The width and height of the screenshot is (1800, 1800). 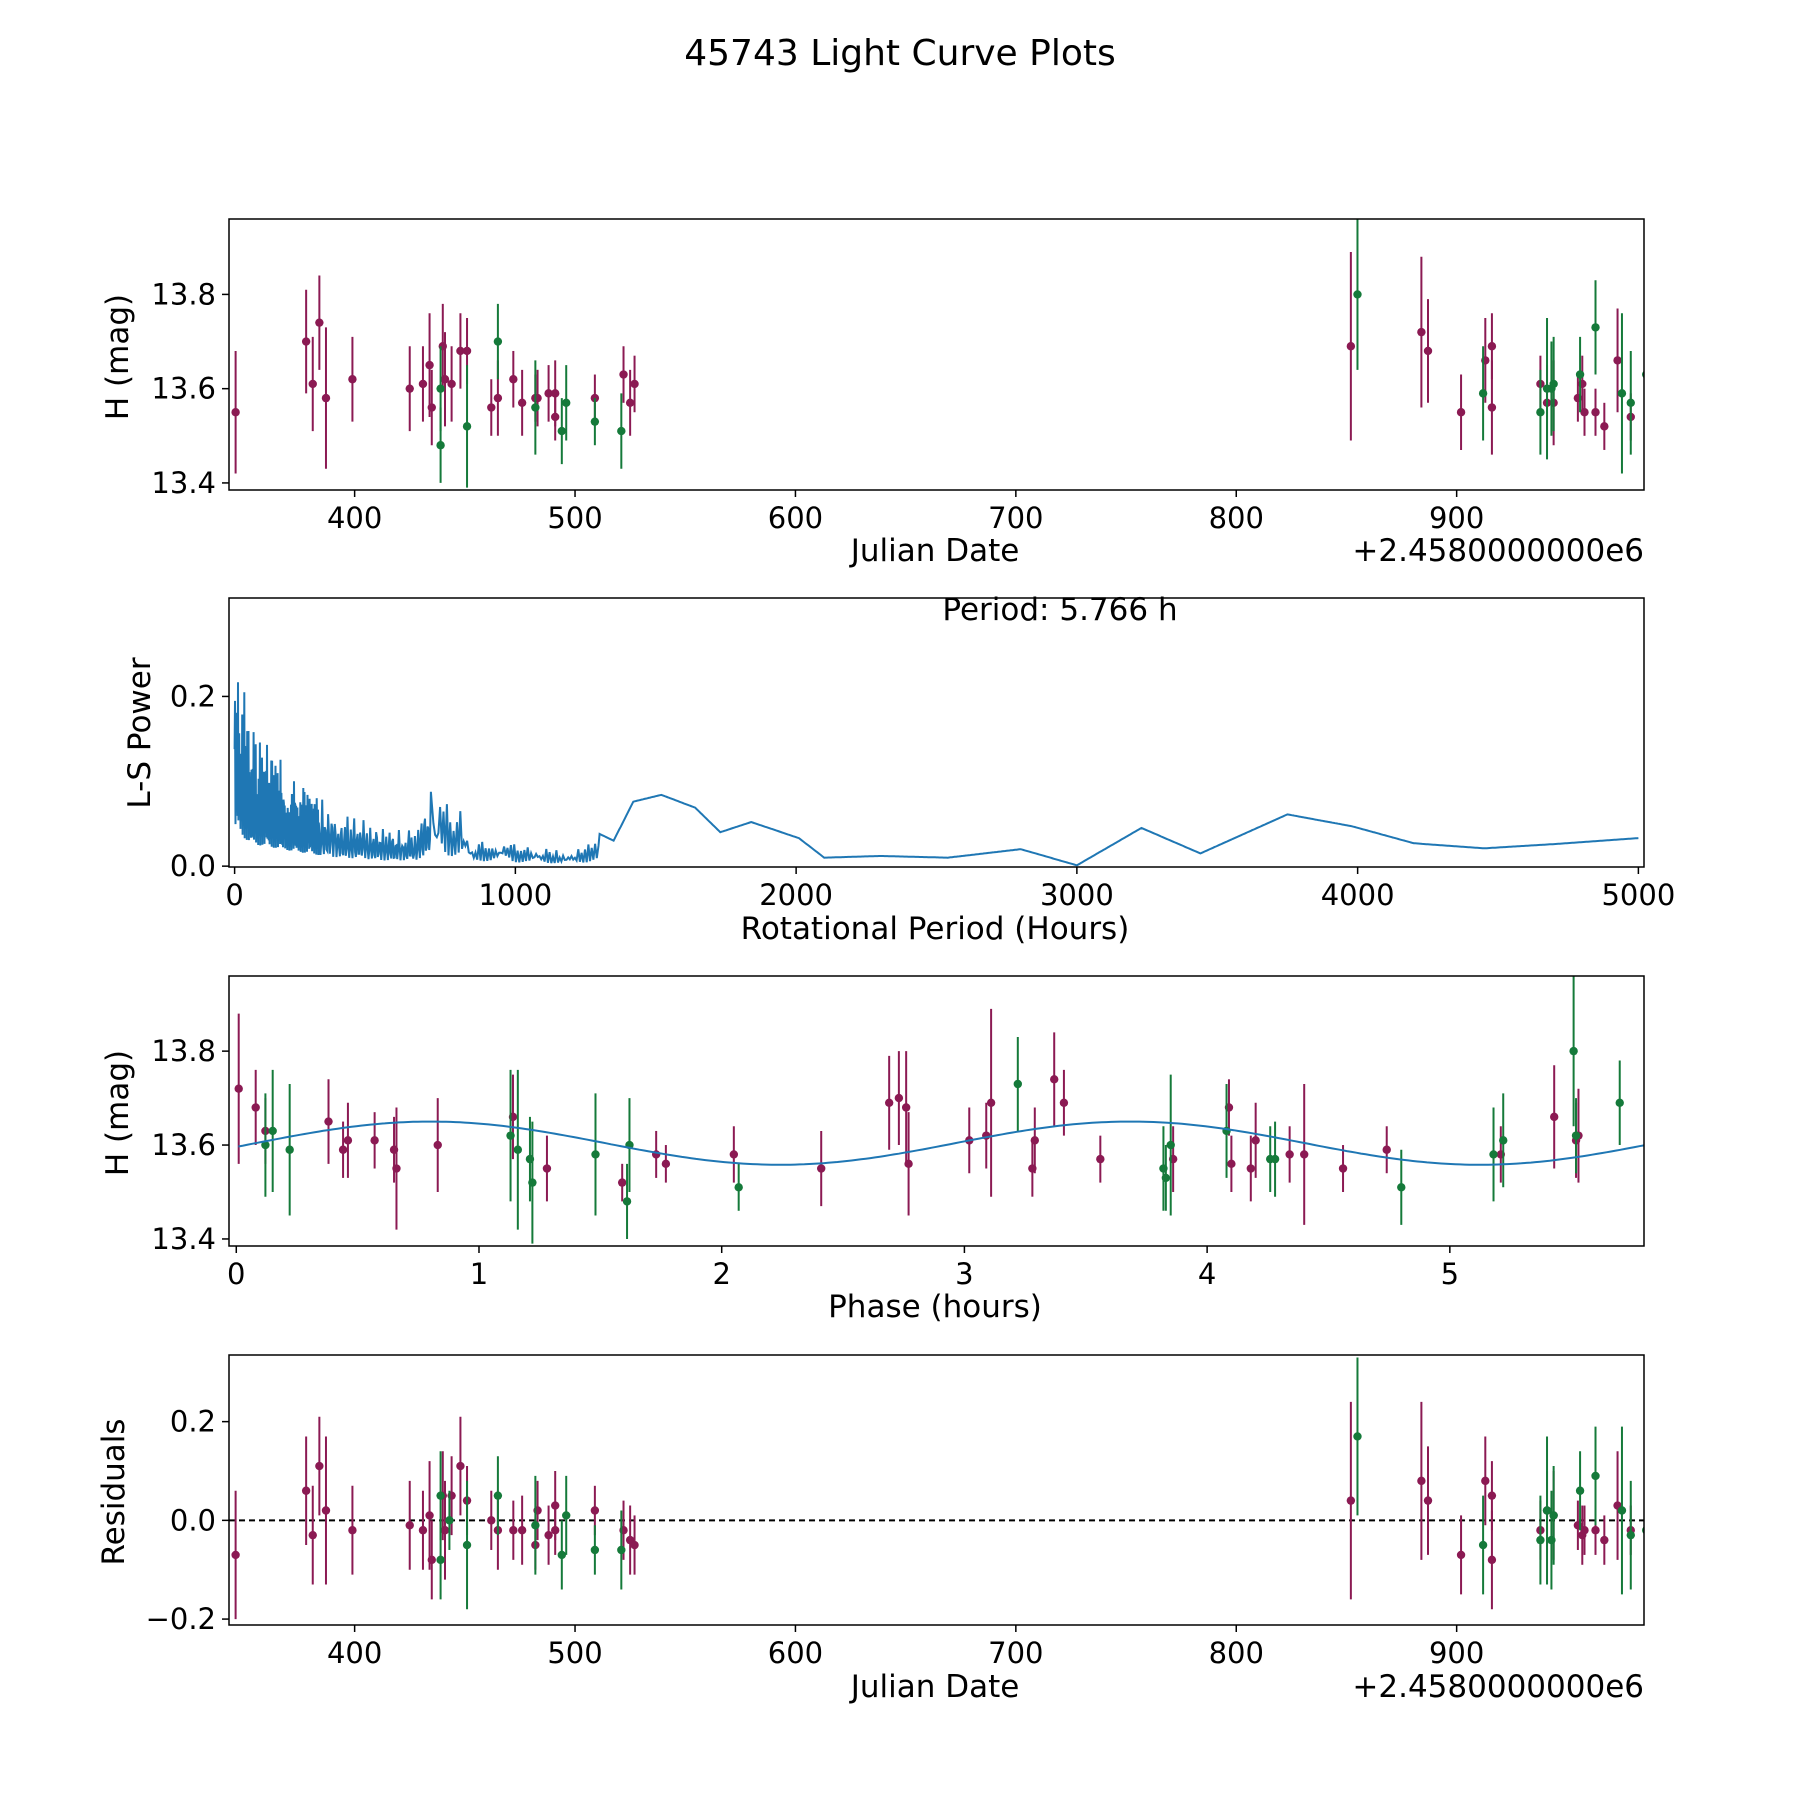 What do you see at coordinates (236, 1274) in the screenshot?
I see `phased-xtick-label: 0` at bounding box center [236, 1274].